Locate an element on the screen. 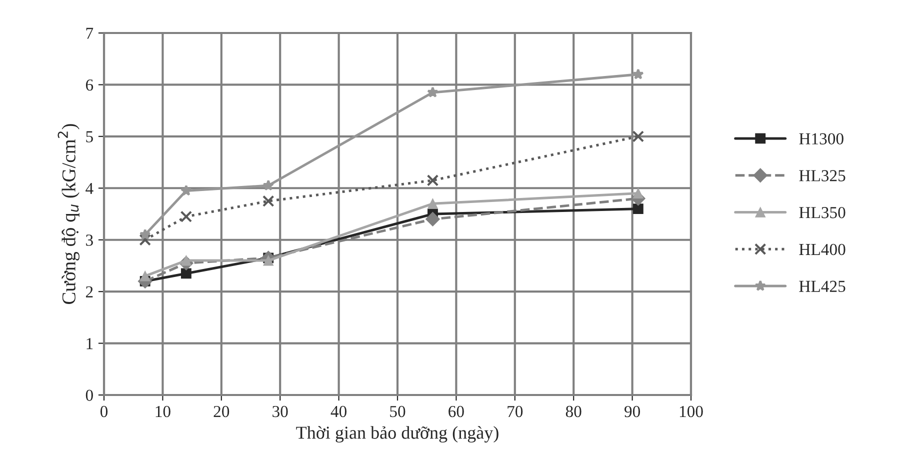  legend-label: HL325 is located at coordinates (822, 176).